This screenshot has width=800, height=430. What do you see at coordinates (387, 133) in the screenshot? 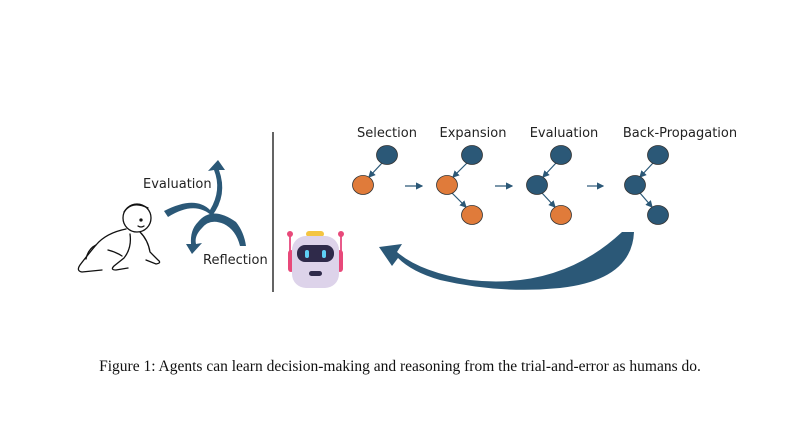
I see `stage-label-selection: Selection` at bounding box center [387, 133].